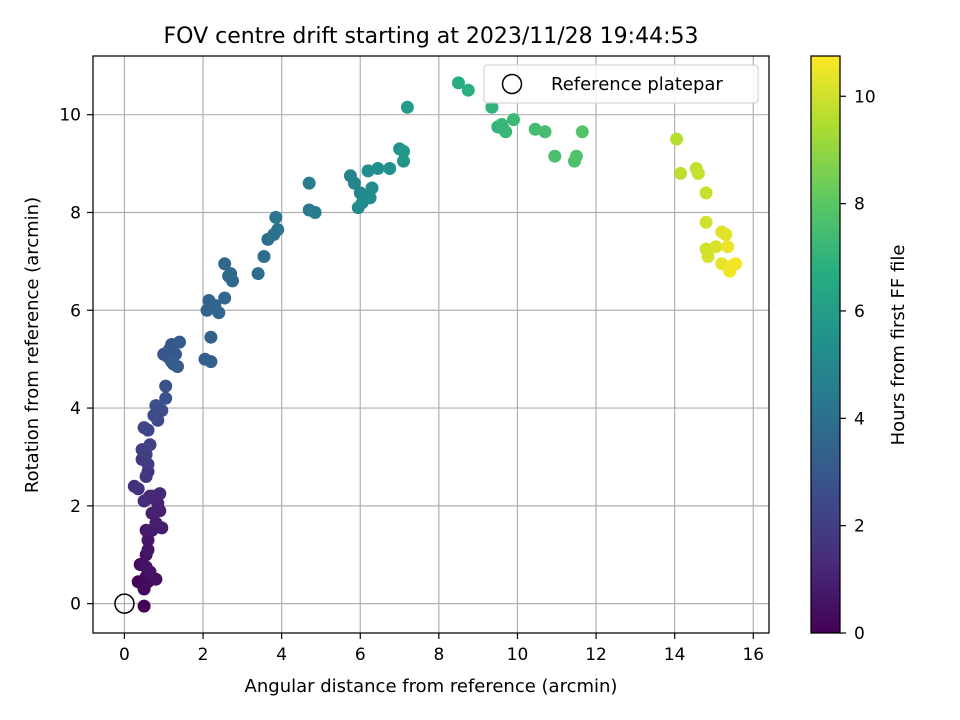  What do you see at coordinates (859, 634) in the screenshot?
I see `colorbar-tick-label: 0` at bounding box center [859, 634].